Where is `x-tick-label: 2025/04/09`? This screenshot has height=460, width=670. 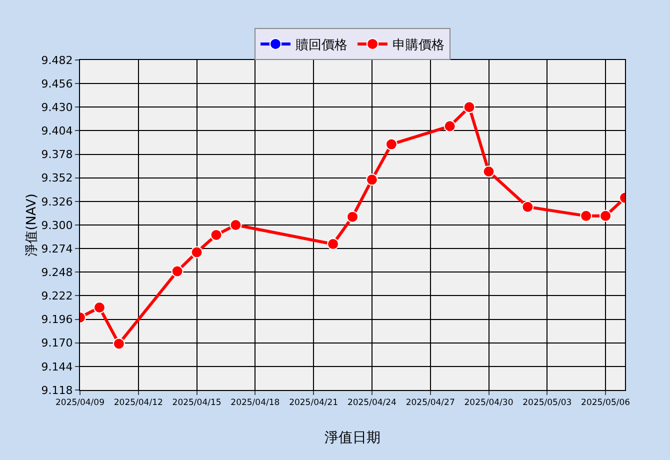 x-tick-label: 2025/04/09 is located at coordinates (80, 403).